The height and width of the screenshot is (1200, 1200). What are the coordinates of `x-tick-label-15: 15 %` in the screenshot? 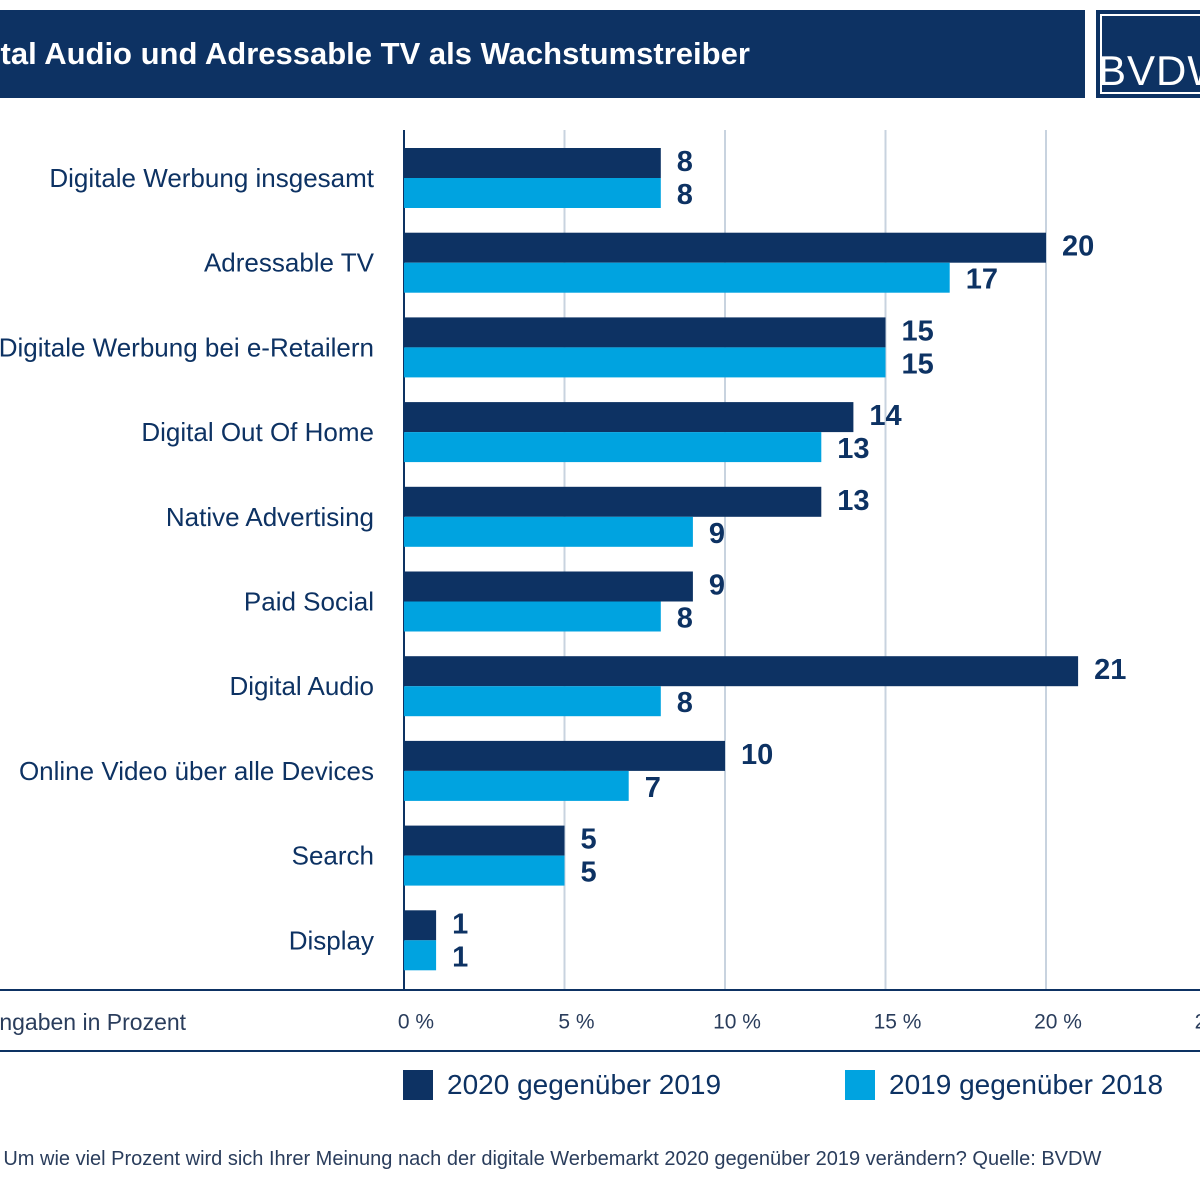 It's located at (898, 1022).